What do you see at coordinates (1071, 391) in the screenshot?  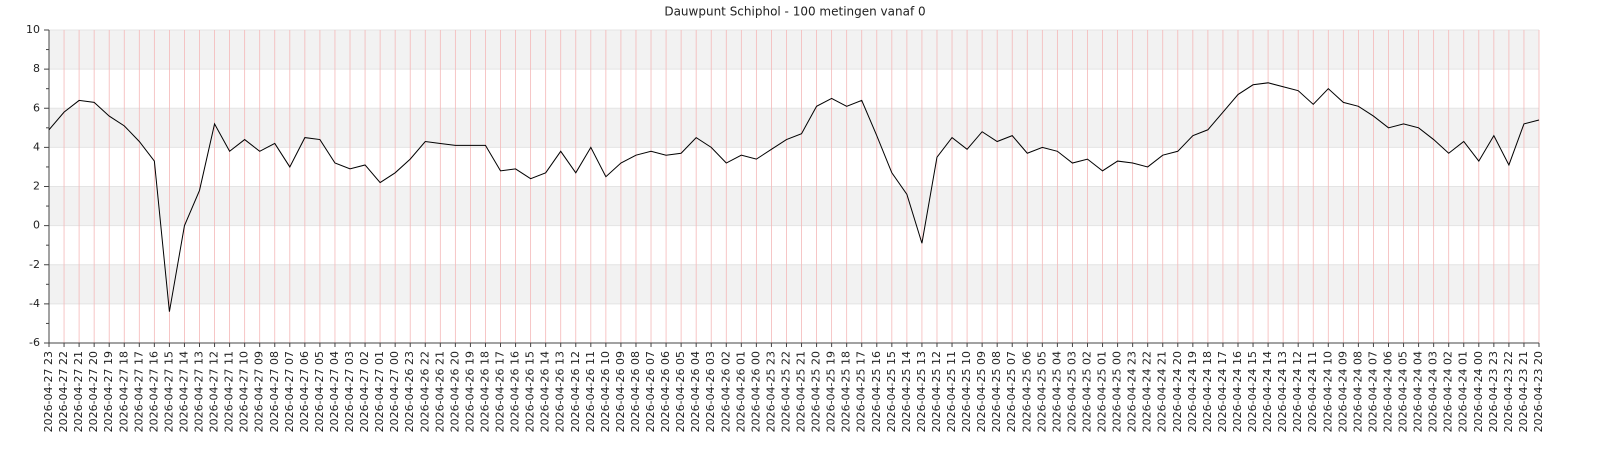 I see `x-tick-label: 2026-04-25 03` at bounding box center [1071, 391].